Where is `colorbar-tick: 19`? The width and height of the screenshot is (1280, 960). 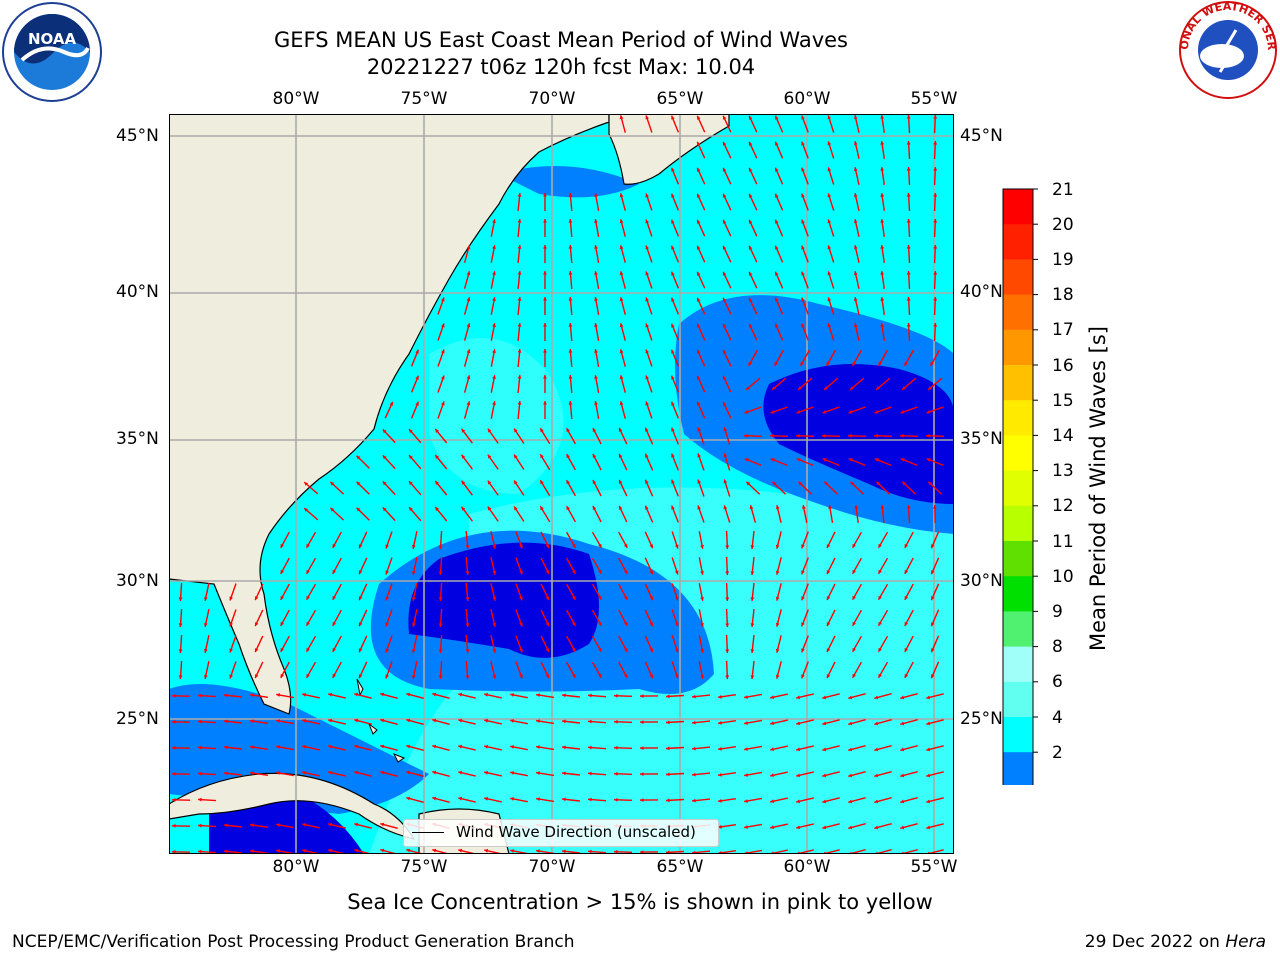 colorbar-tick: 19 is located at coordinates (1063, 260).